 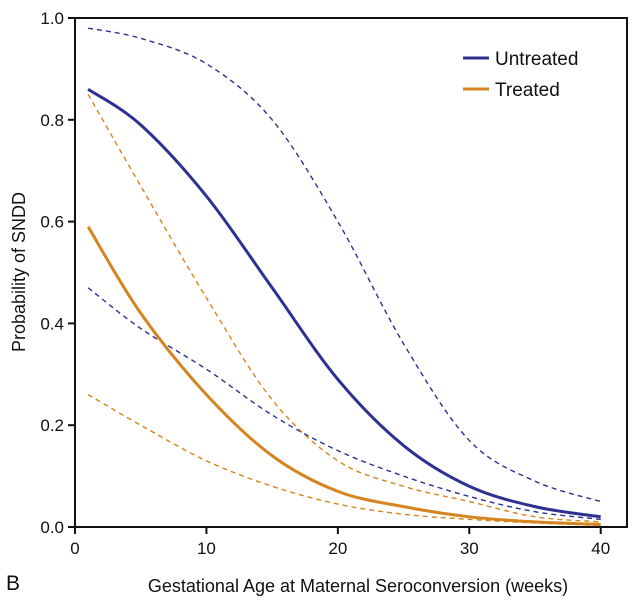 What do you see at coordinates (337, 548) in the screenshot?
I see `x-tick-label: 20` at bounding box center [337, 548].